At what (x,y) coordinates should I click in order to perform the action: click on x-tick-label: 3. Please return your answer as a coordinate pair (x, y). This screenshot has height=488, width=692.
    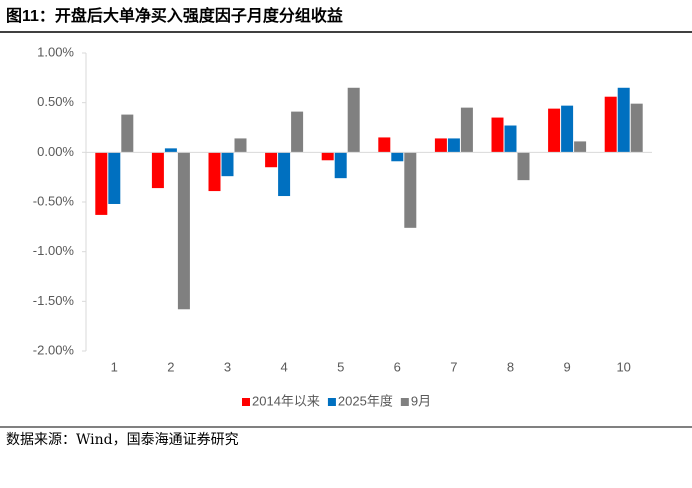
    Looking at the image, I should click on (227, 366).